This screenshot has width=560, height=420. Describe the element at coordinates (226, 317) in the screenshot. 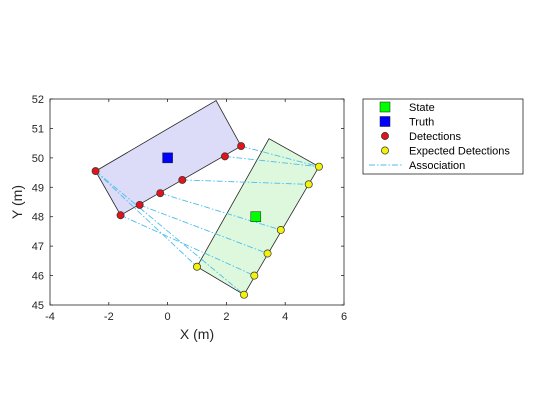

I see `x-tick-label: 2` at that location.